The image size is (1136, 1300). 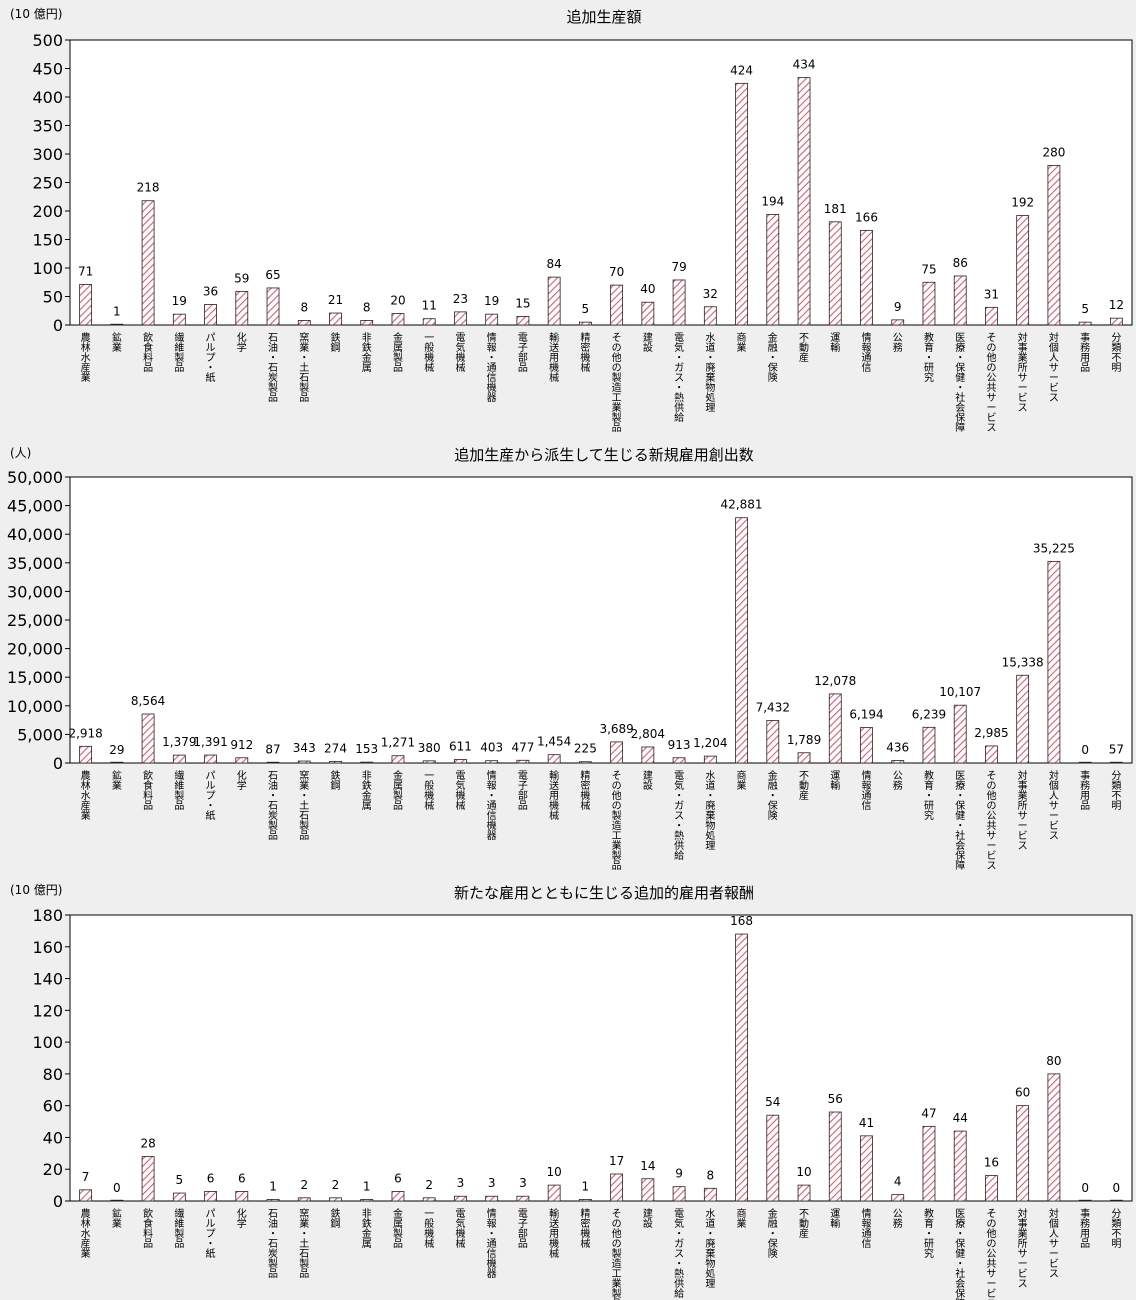 I want to click on category-label: 化学, so click(x=242, y=1218).